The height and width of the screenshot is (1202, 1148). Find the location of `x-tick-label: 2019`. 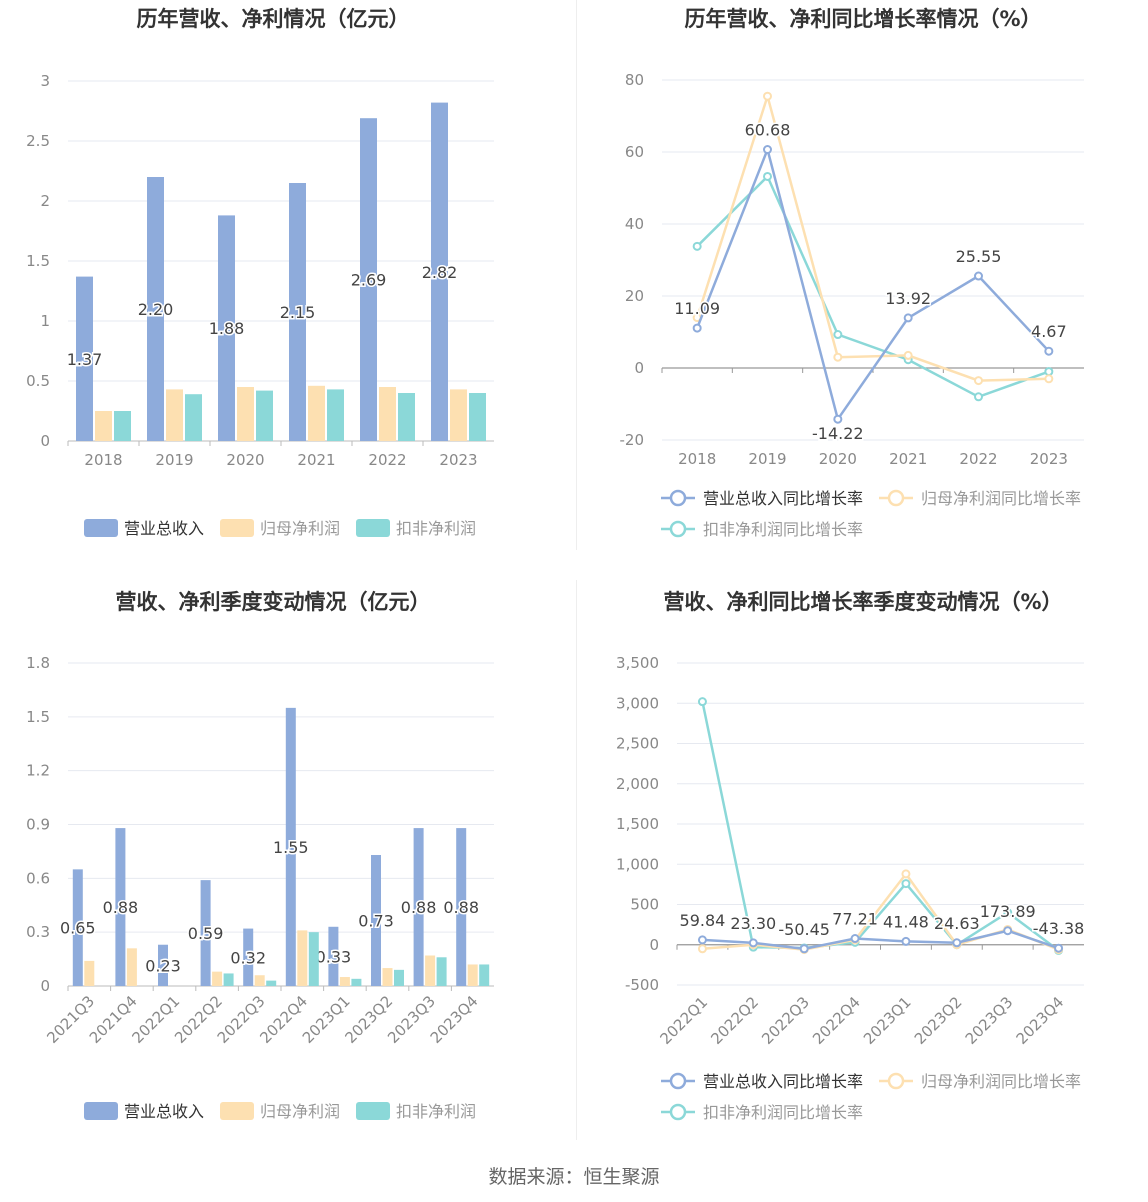

x-tick-label: 2019 is located at coordinates (767, 459).